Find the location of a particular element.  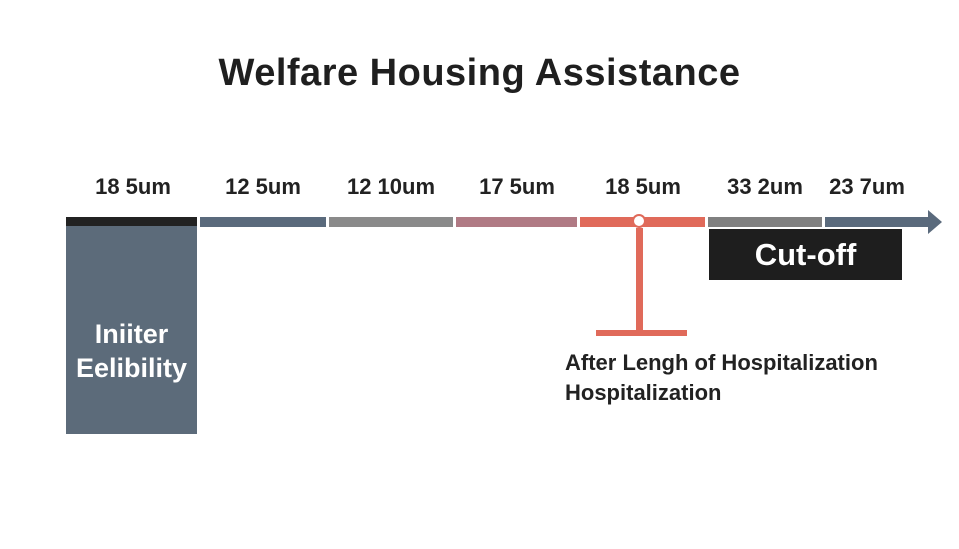

eligibility-label: Iniiter Eelibility is located at coordinates (131, 351).